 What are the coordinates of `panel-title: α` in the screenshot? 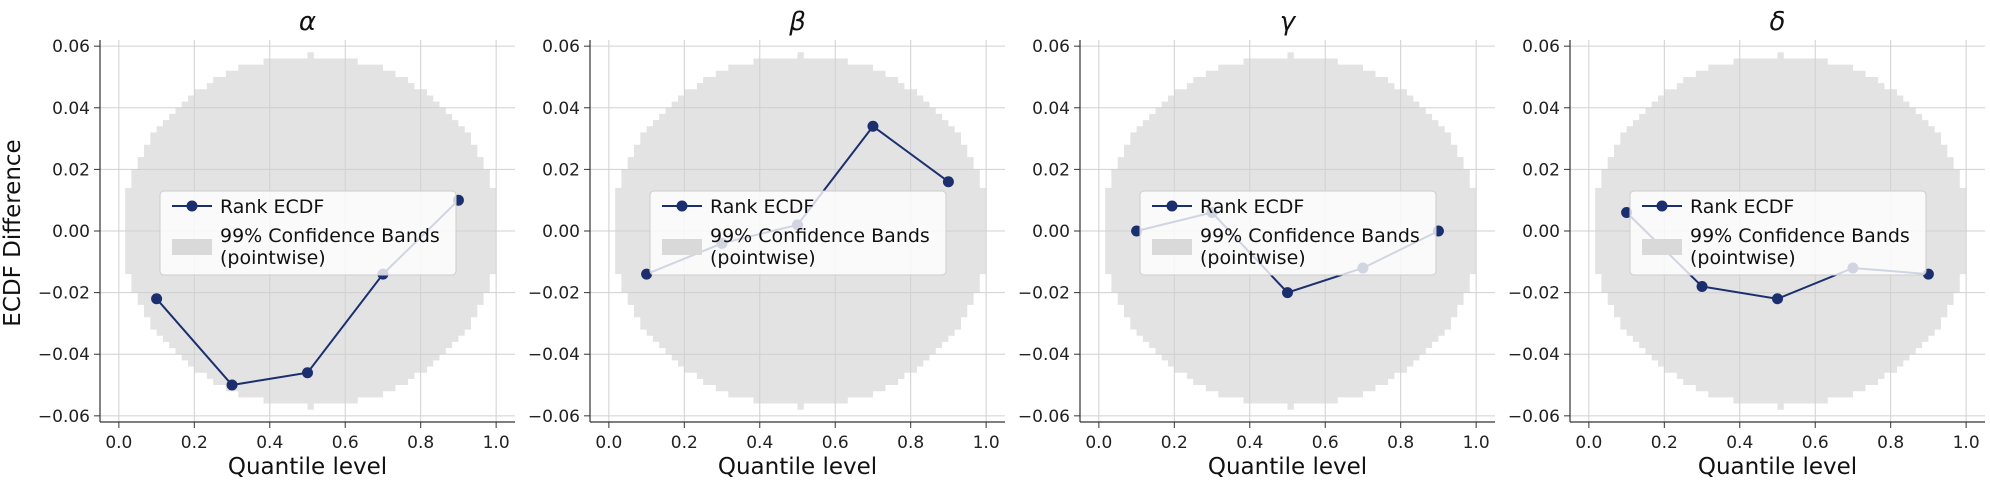 It's located at (307, 22).